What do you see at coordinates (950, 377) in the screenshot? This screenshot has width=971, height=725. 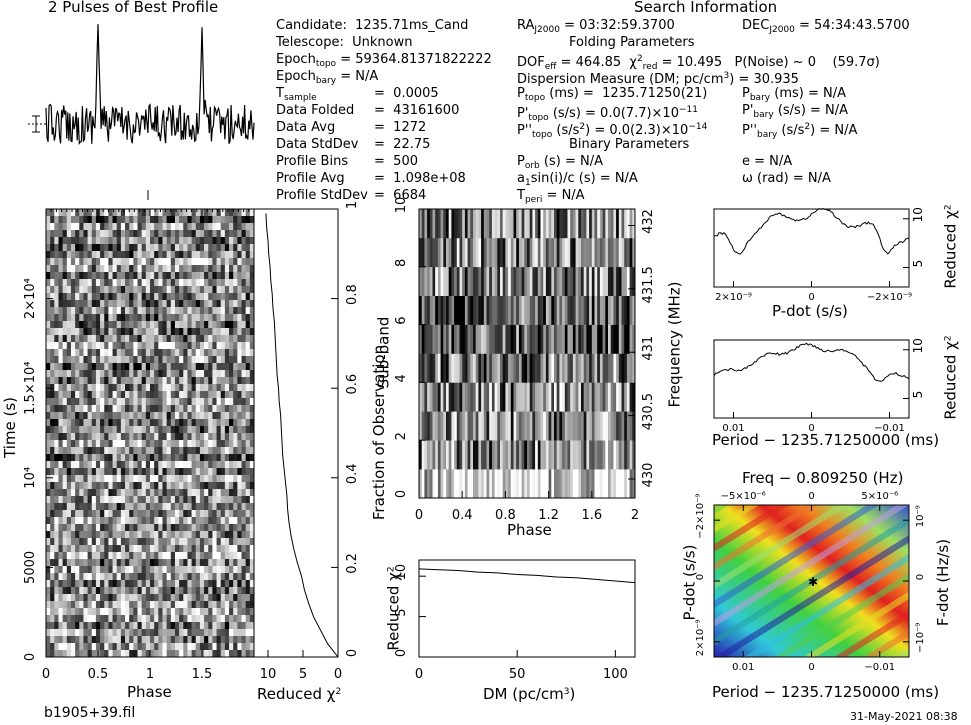 I see `period-ylabel: Reduced χ2` at bounding box center [950, 377].